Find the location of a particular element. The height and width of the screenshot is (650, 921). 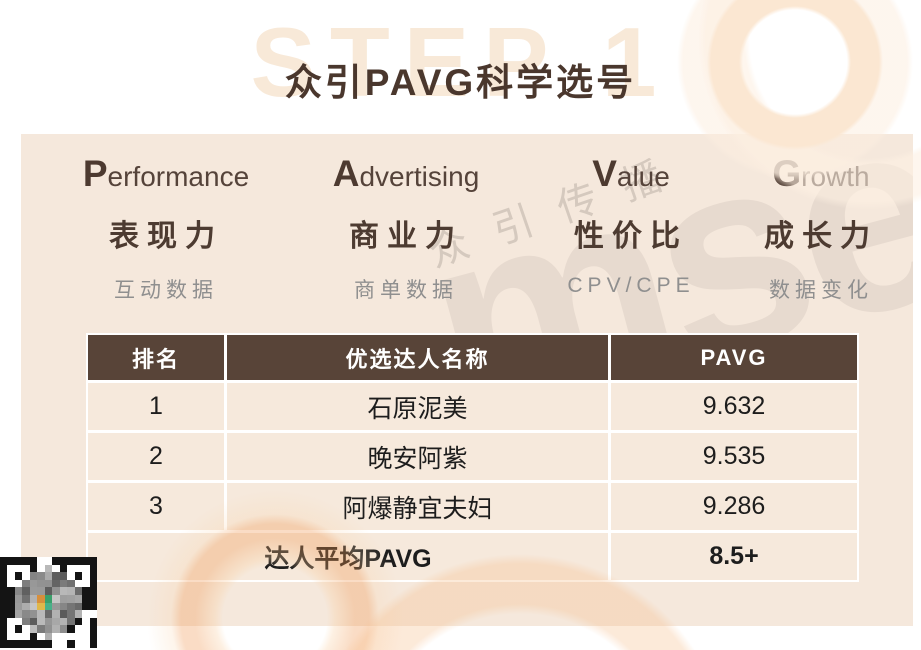

pillar-en: Growth is located at coordinates (821, 175).